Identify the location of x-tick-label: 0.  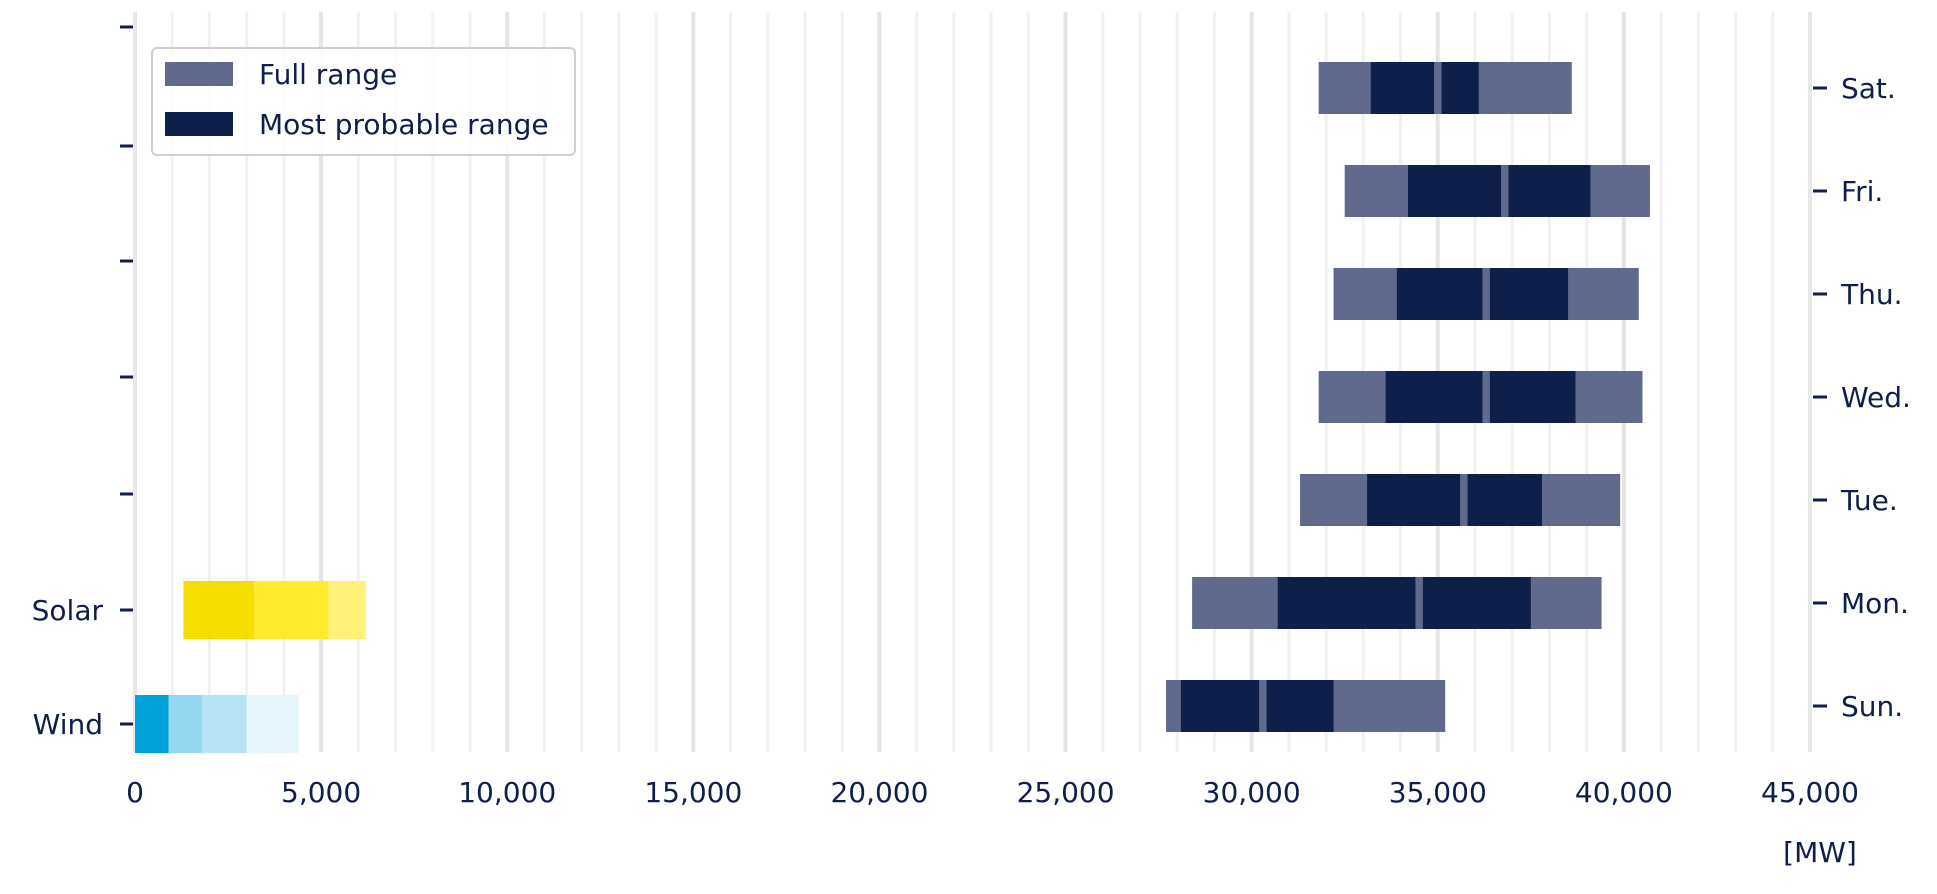
(135, 792).